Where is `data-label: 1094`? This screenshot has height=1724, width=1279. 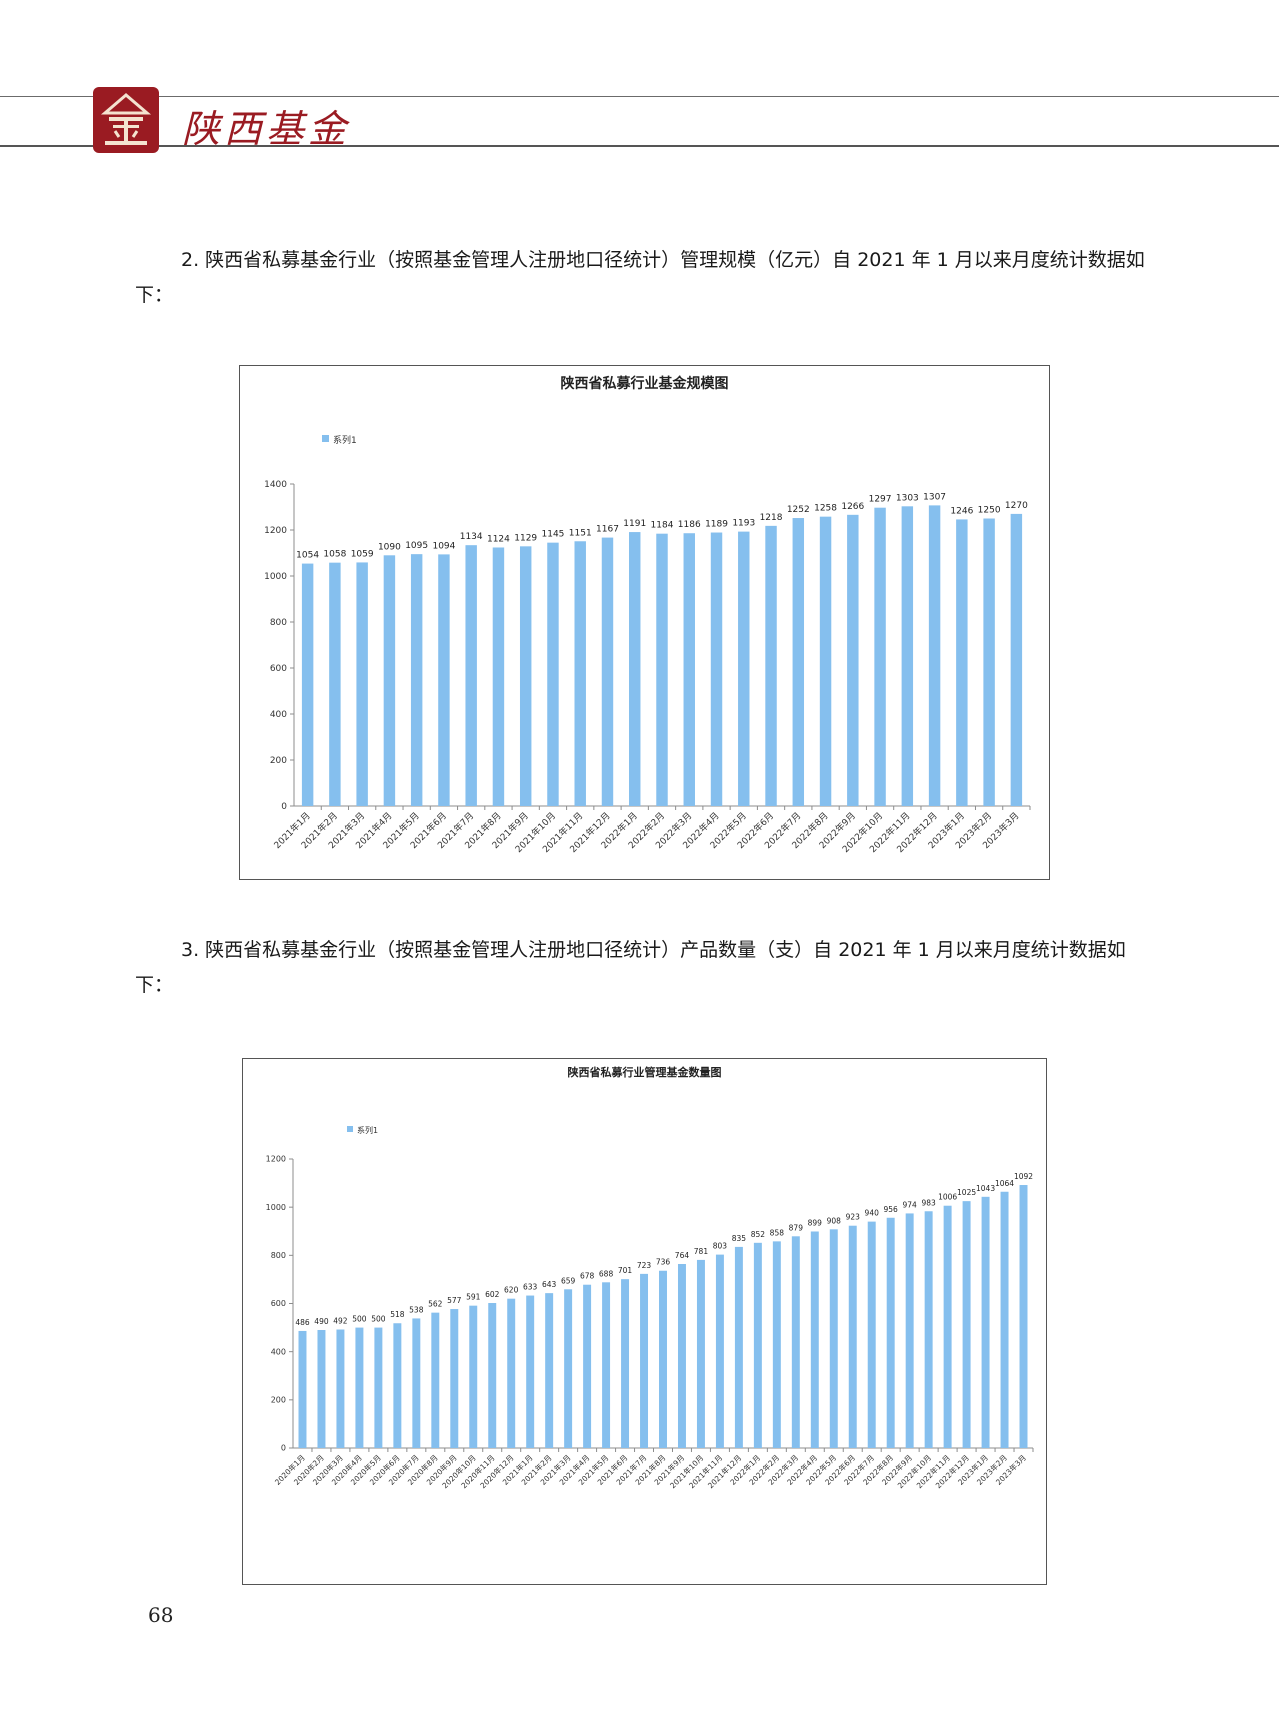 data-label: 1094 is located at coordinates (443, 546).